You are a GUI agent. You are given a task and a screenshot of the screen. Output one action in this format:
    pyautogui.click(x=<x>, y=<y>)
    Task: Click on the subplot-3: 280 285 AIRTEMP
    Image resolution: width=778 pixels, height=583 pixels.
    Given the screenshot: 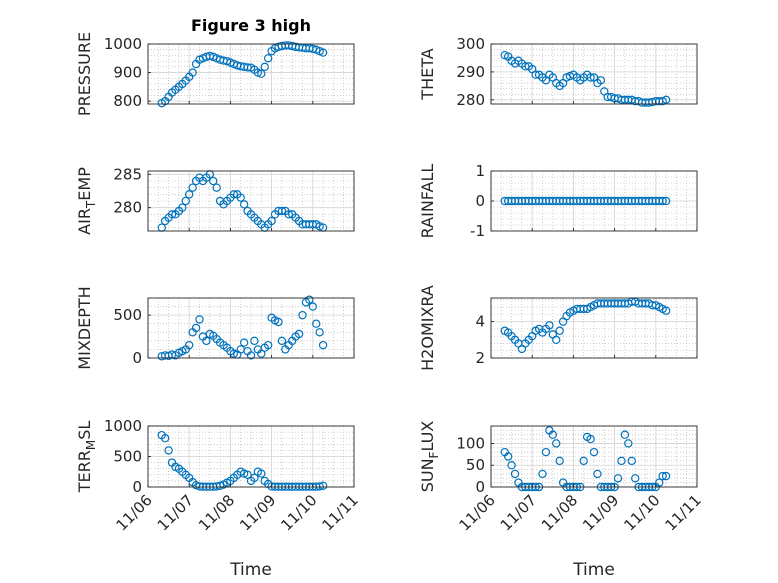 What is the action you would take?
    pyautogui.click(x=215, y=200)
    